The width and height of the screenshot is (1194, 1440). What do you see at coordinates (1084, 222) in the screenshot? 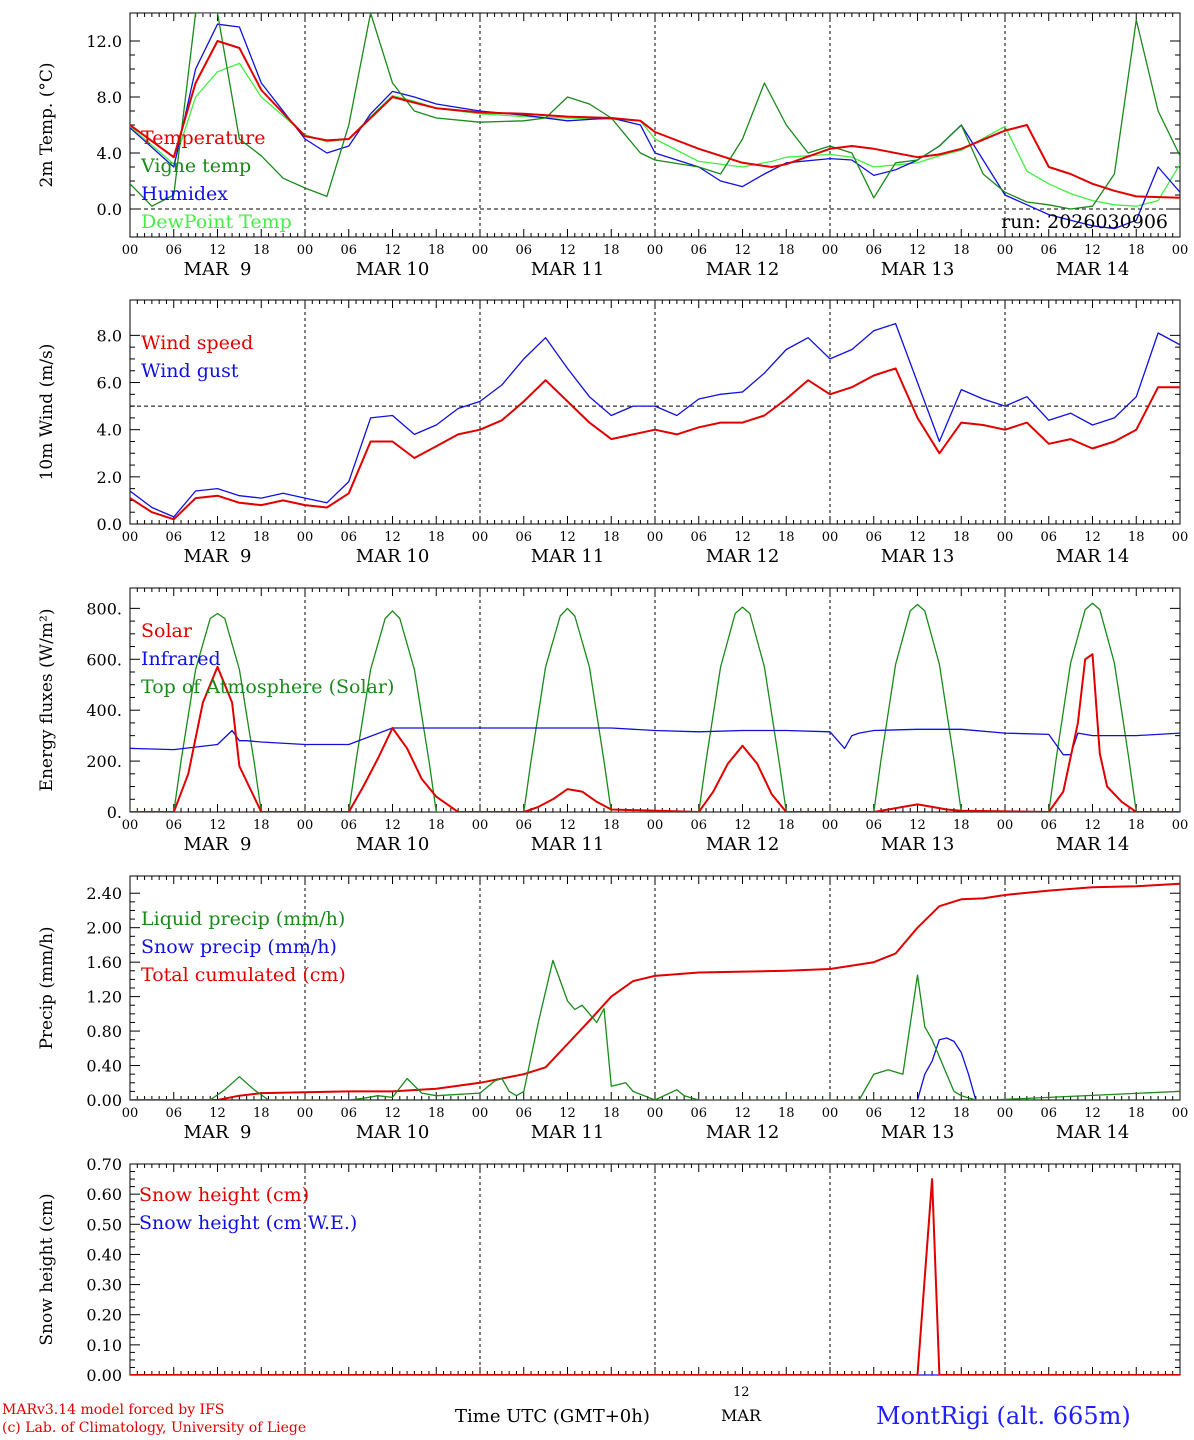
I see `run-annotation: run: 2026030906` at bounding box center [1084, 222].